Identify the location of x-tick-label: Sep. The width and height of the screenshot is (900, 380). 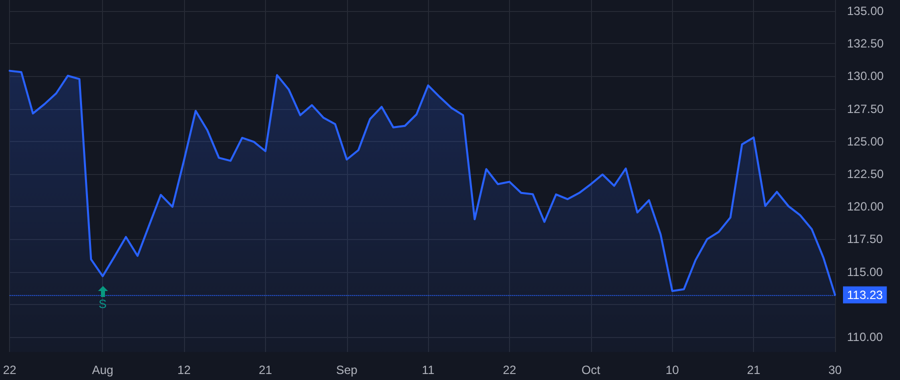
(347, 370).